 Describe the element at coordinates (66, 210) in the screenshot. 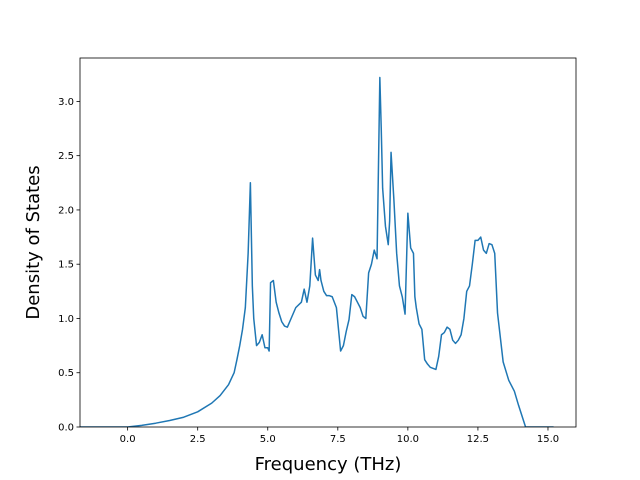

I see `y-tick-label: 2.0` at that location.